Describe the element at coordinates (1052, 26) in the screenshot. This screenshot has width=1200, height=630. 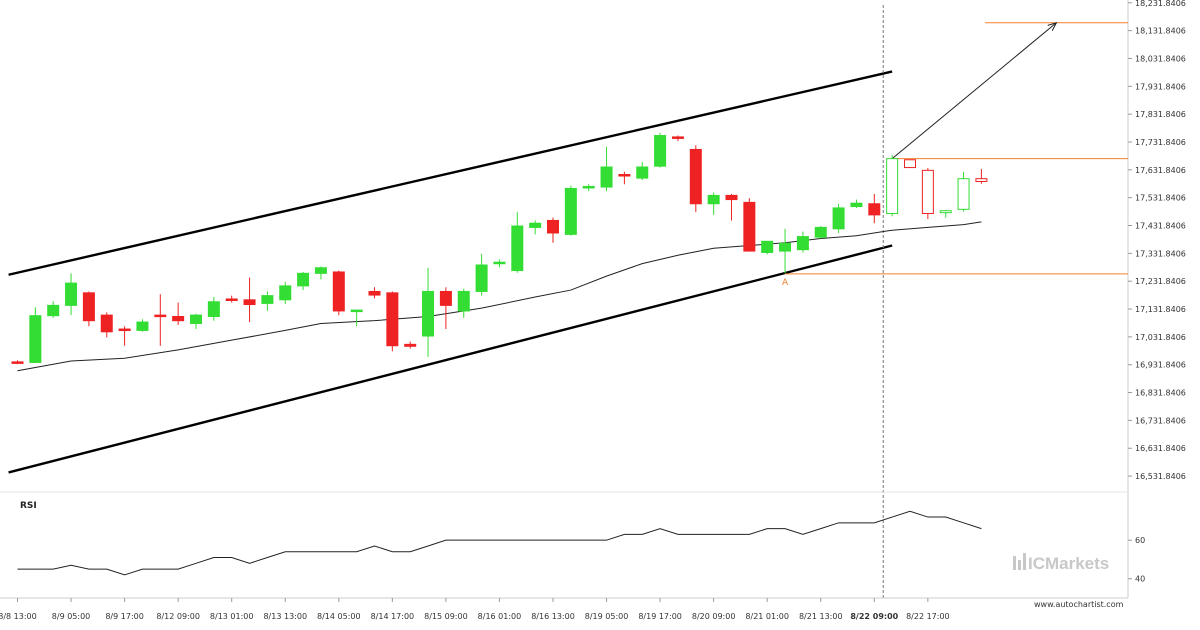
I see `projection-arrow-head` at that location.